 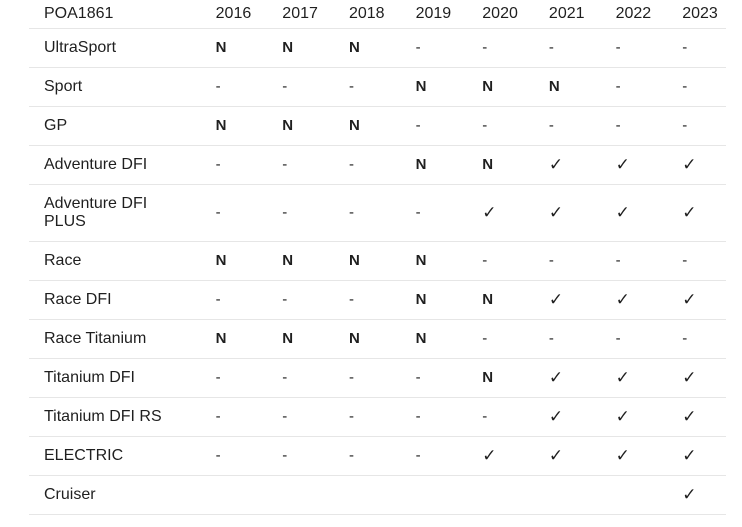 What do you see at coordinates (377, 416) in the screenshot?
I see `table-row: Titanium DFI RS - - - - - ✓ ✓ ✓` at bounding box center [377, 416].